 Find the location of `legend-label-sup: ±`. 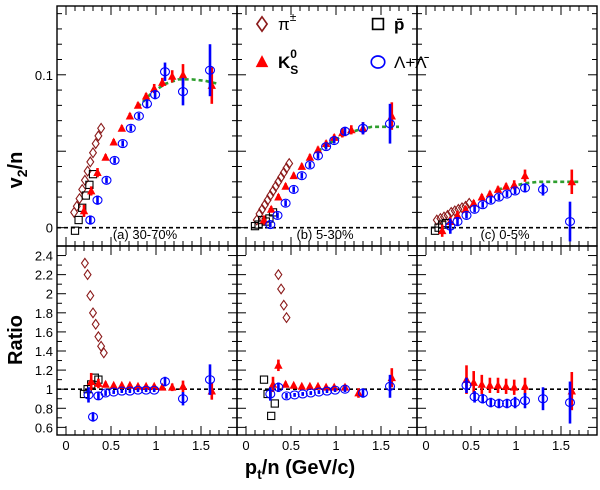

legend-label-sup: ± is located at coordinates (293, 17).